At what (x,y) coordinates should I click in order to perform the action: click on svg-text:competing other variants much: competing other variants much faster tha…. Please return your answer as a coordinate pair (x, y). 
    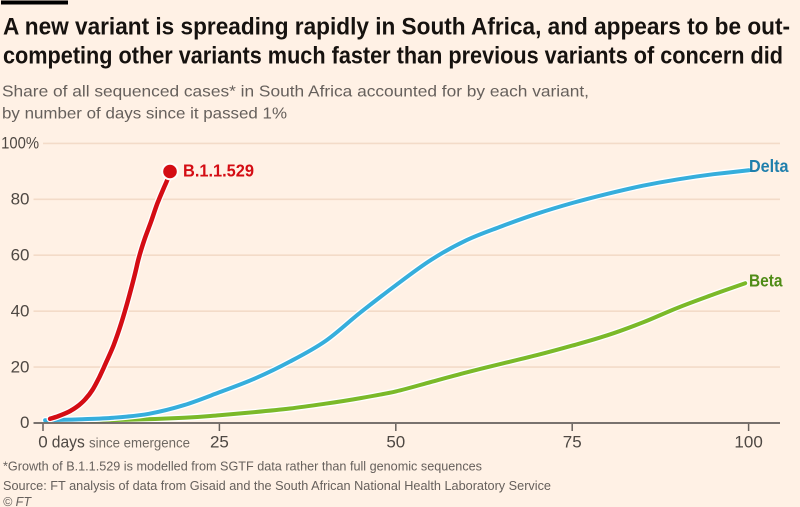
    Looking at the image, I should click on (393, 56).